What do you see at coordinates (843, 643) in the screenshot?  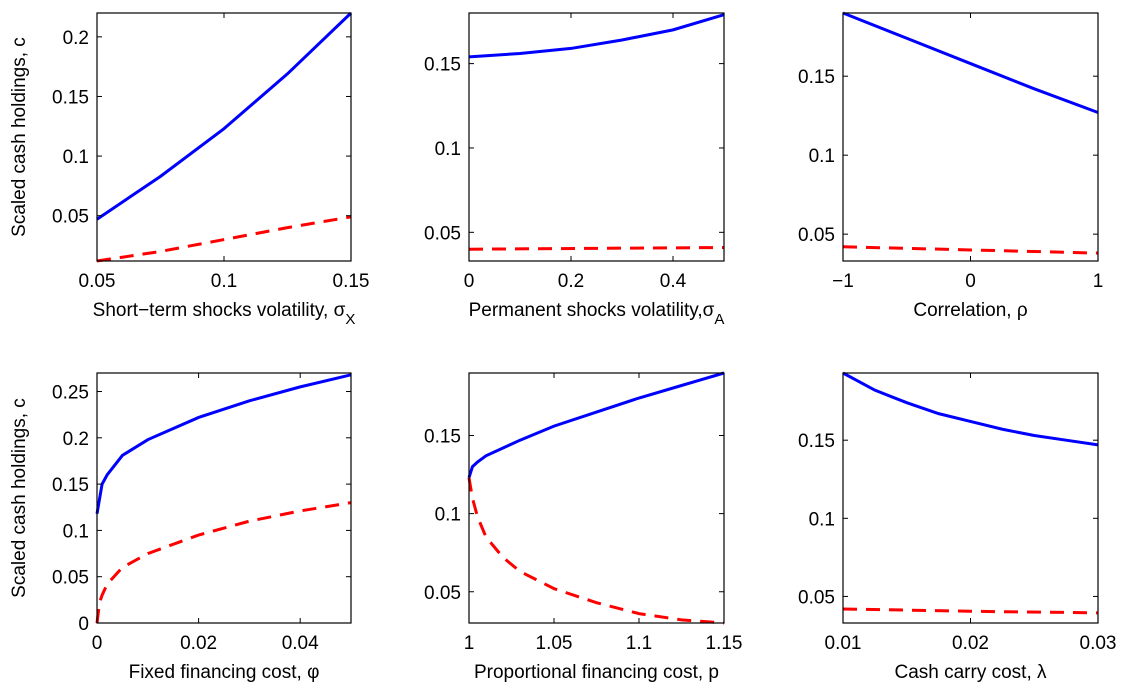 I see `x-tick-label: 0.01` at bounding box center [843, 643].